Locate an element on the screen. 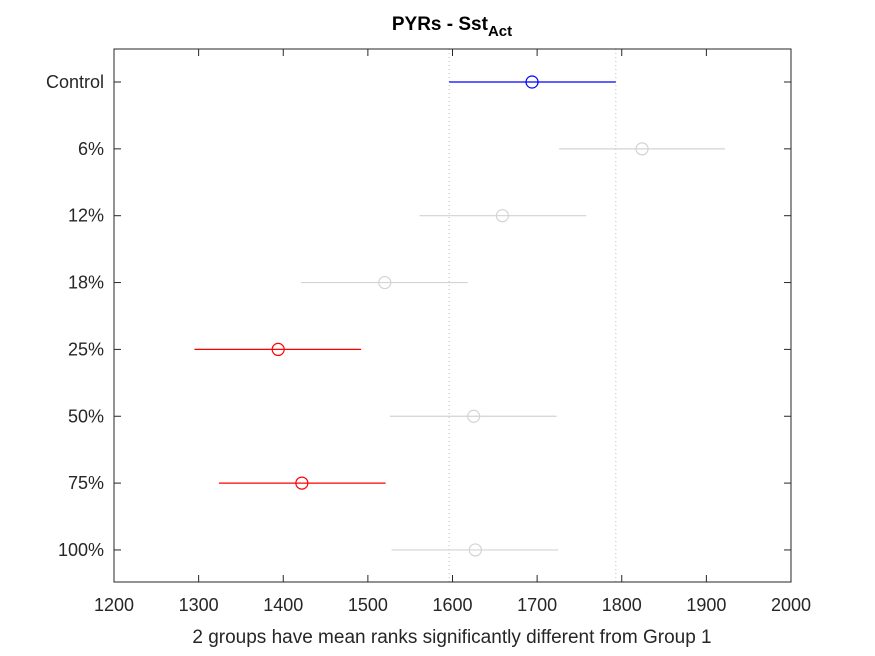 The width and height of the screenshot is (875, 656). x-tick-label: 1700 is located at coordinates (537, 605).